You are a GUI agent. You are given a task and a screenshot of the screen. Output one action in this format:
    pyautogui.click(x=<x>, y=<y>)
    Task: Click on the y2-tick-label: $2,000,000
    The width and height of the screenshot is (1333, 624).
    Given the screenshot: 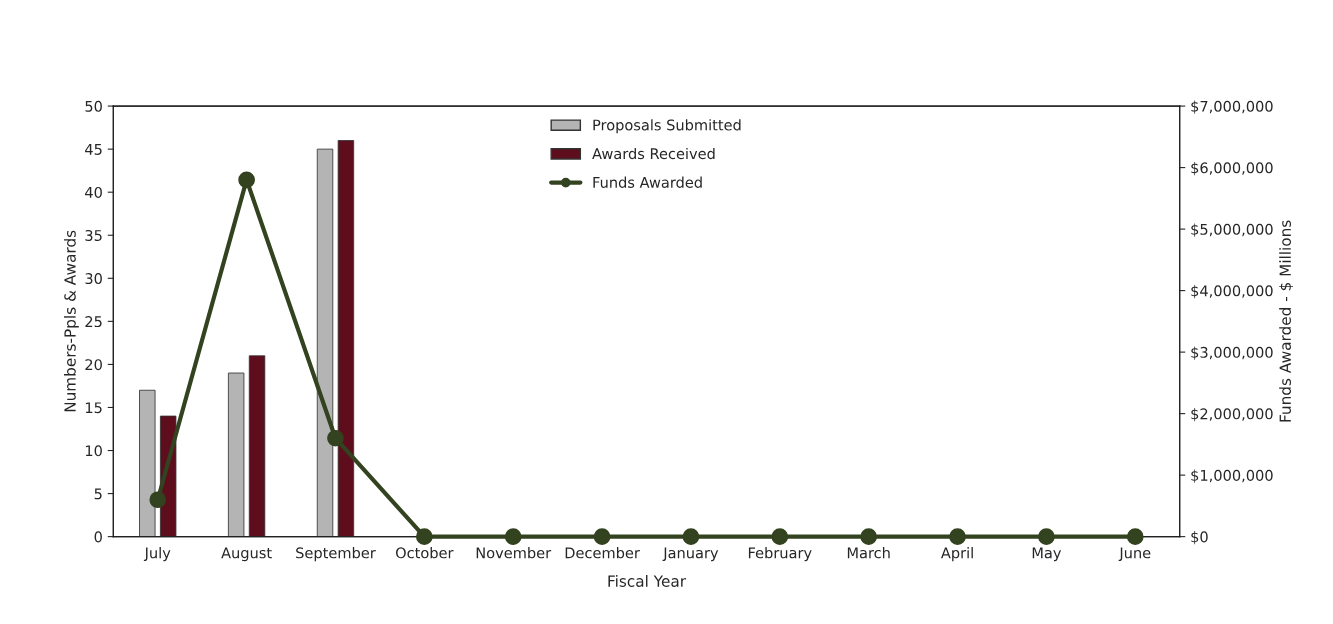 What is the action you would take?
    pyautogui.click(x=1232, y=415)
    